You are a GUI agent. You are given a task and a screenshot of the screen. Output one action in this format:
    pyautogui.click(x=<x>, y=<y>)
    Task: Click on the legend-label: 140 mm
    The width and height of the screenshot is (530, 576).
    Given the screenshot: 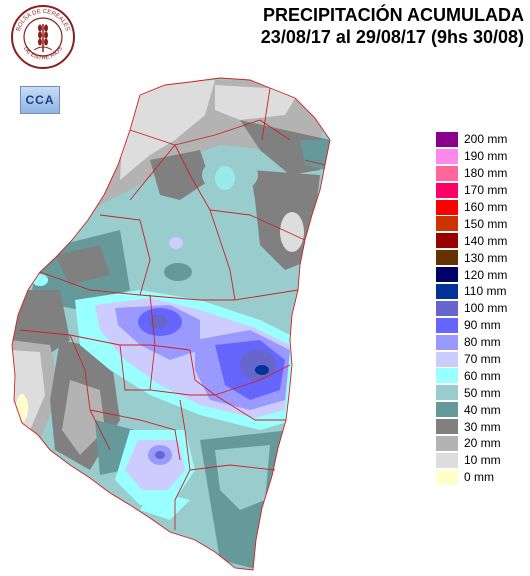 What is the action you would take?
    pyautogui.click(x=486, y=240)
    